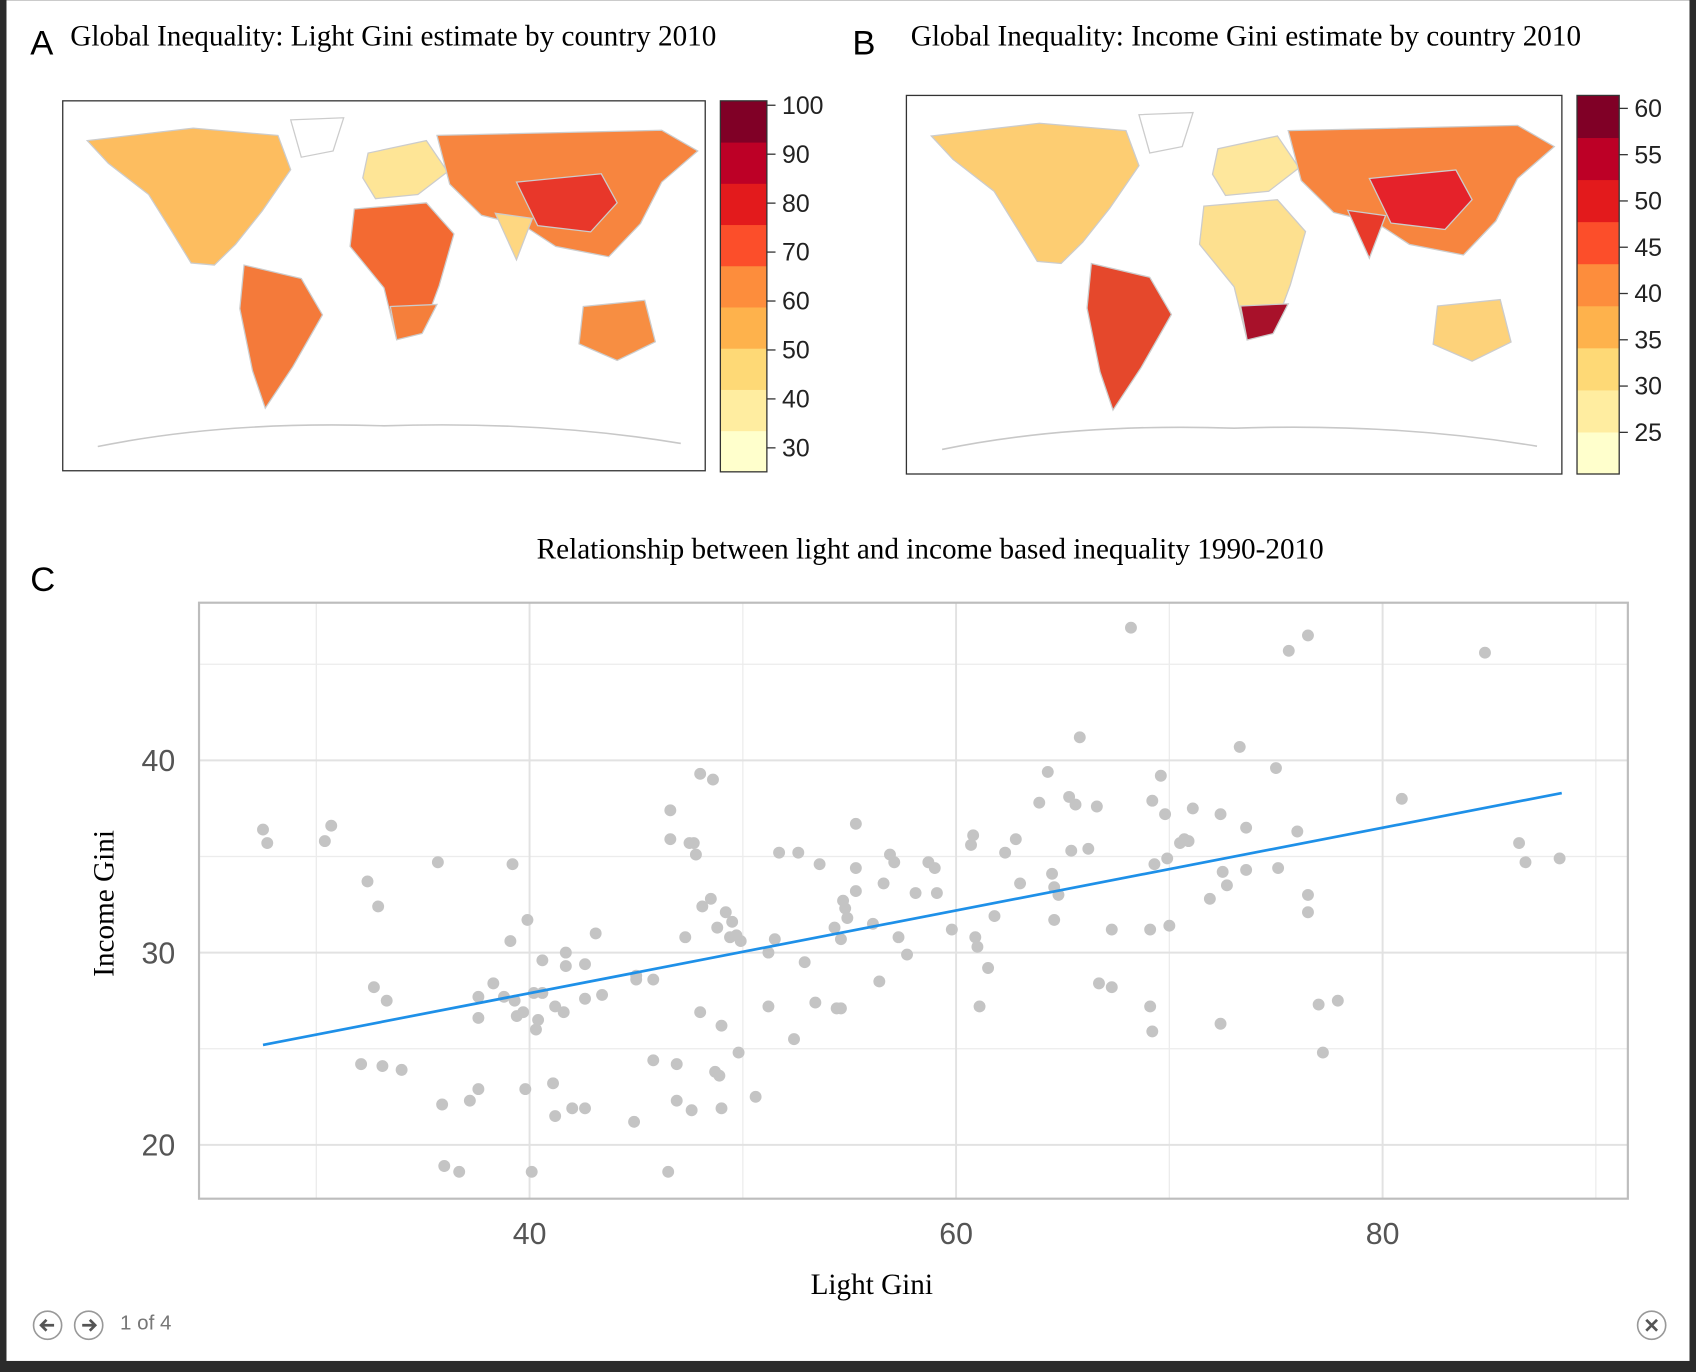  What do you see at coordinates (1648, 433) in the screenshot?
I see `colorbar-tick-label: 25` at bounding box center [1648, 433].